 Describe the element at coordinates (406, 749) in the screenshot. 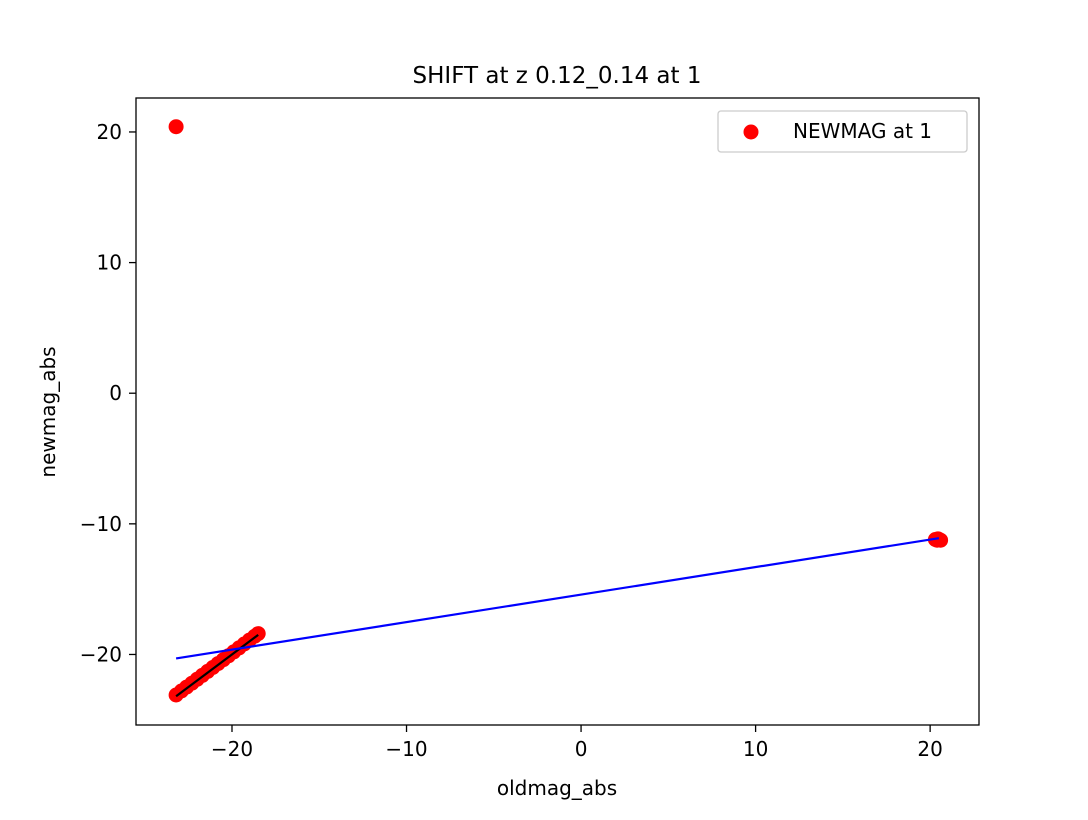

I see `x-tick-label: −10` at that location.